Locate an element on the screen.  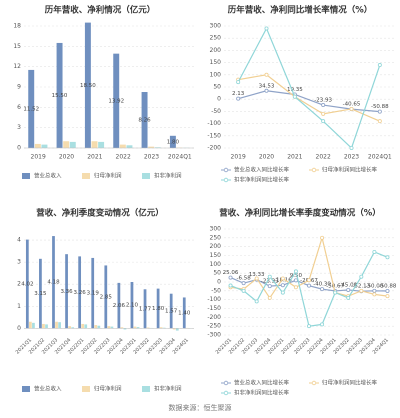
legend-label: 归母净利润同比增长率 is located at coordinates (350, 383).